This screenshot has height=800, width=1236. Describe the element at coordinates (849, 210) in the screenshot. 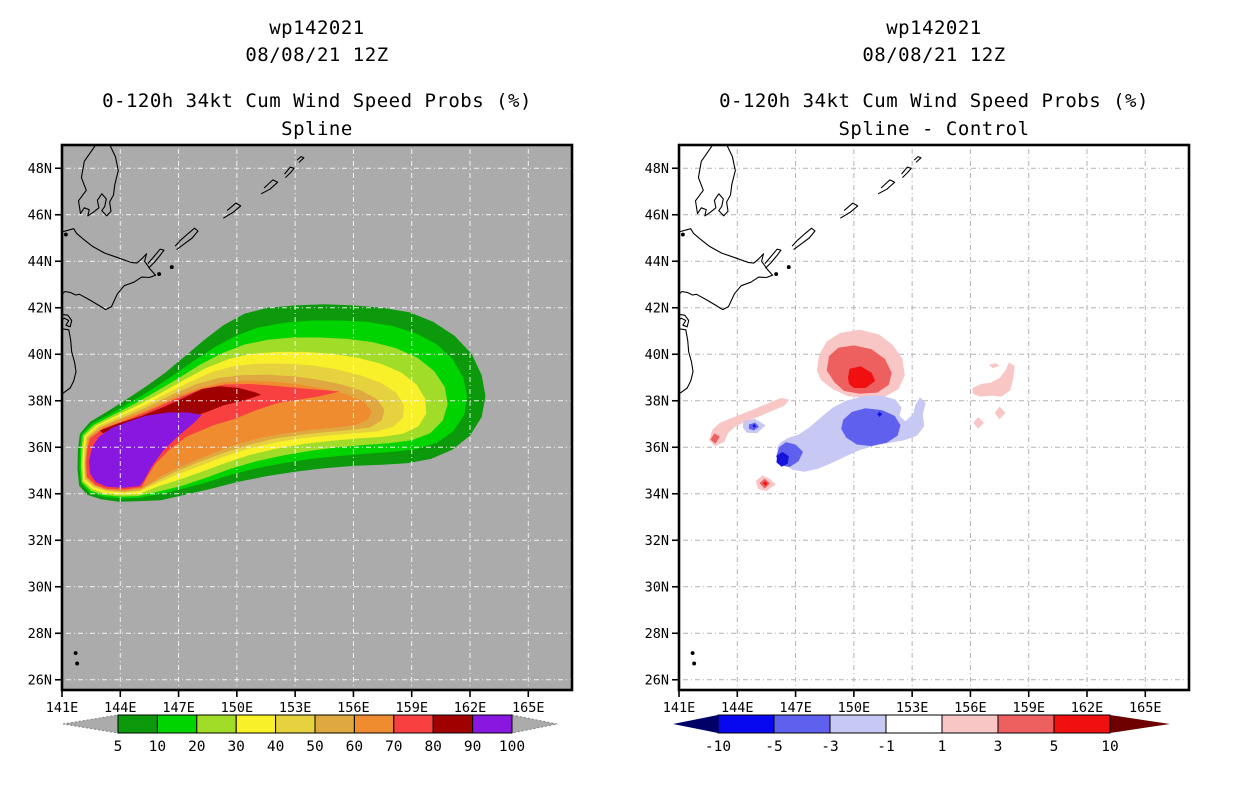

I see `coastline-urup` at that location.